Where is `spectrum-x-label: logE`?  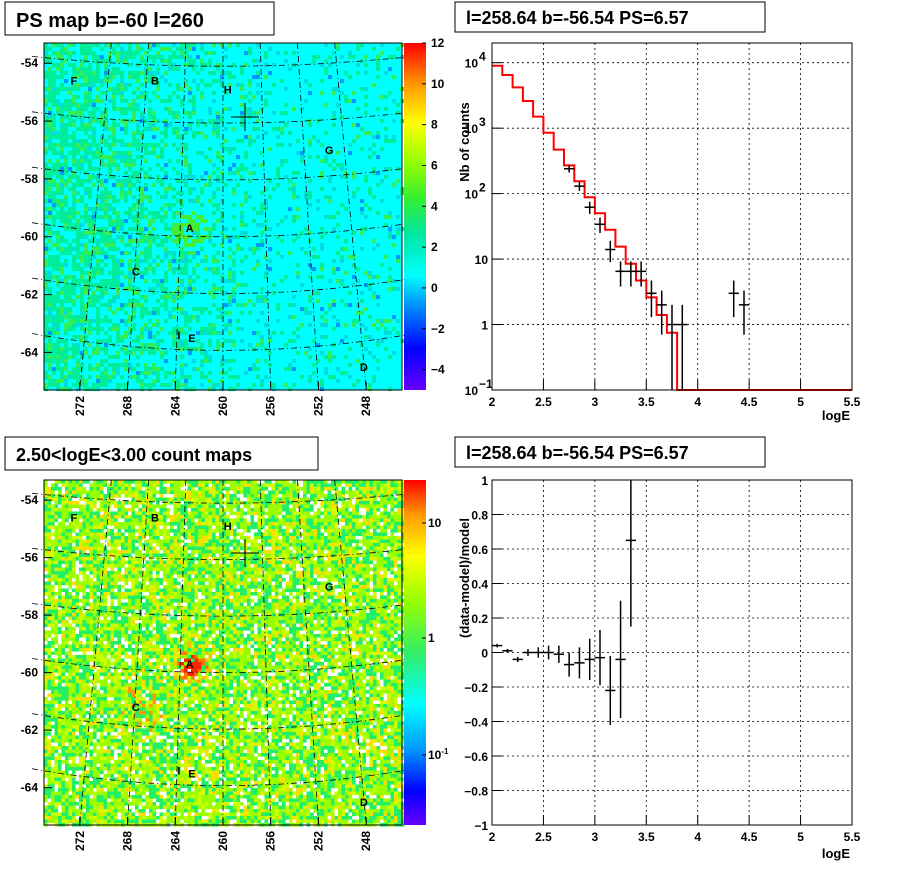 spectrum-x-label: logE is located at coordinates (836, 415).